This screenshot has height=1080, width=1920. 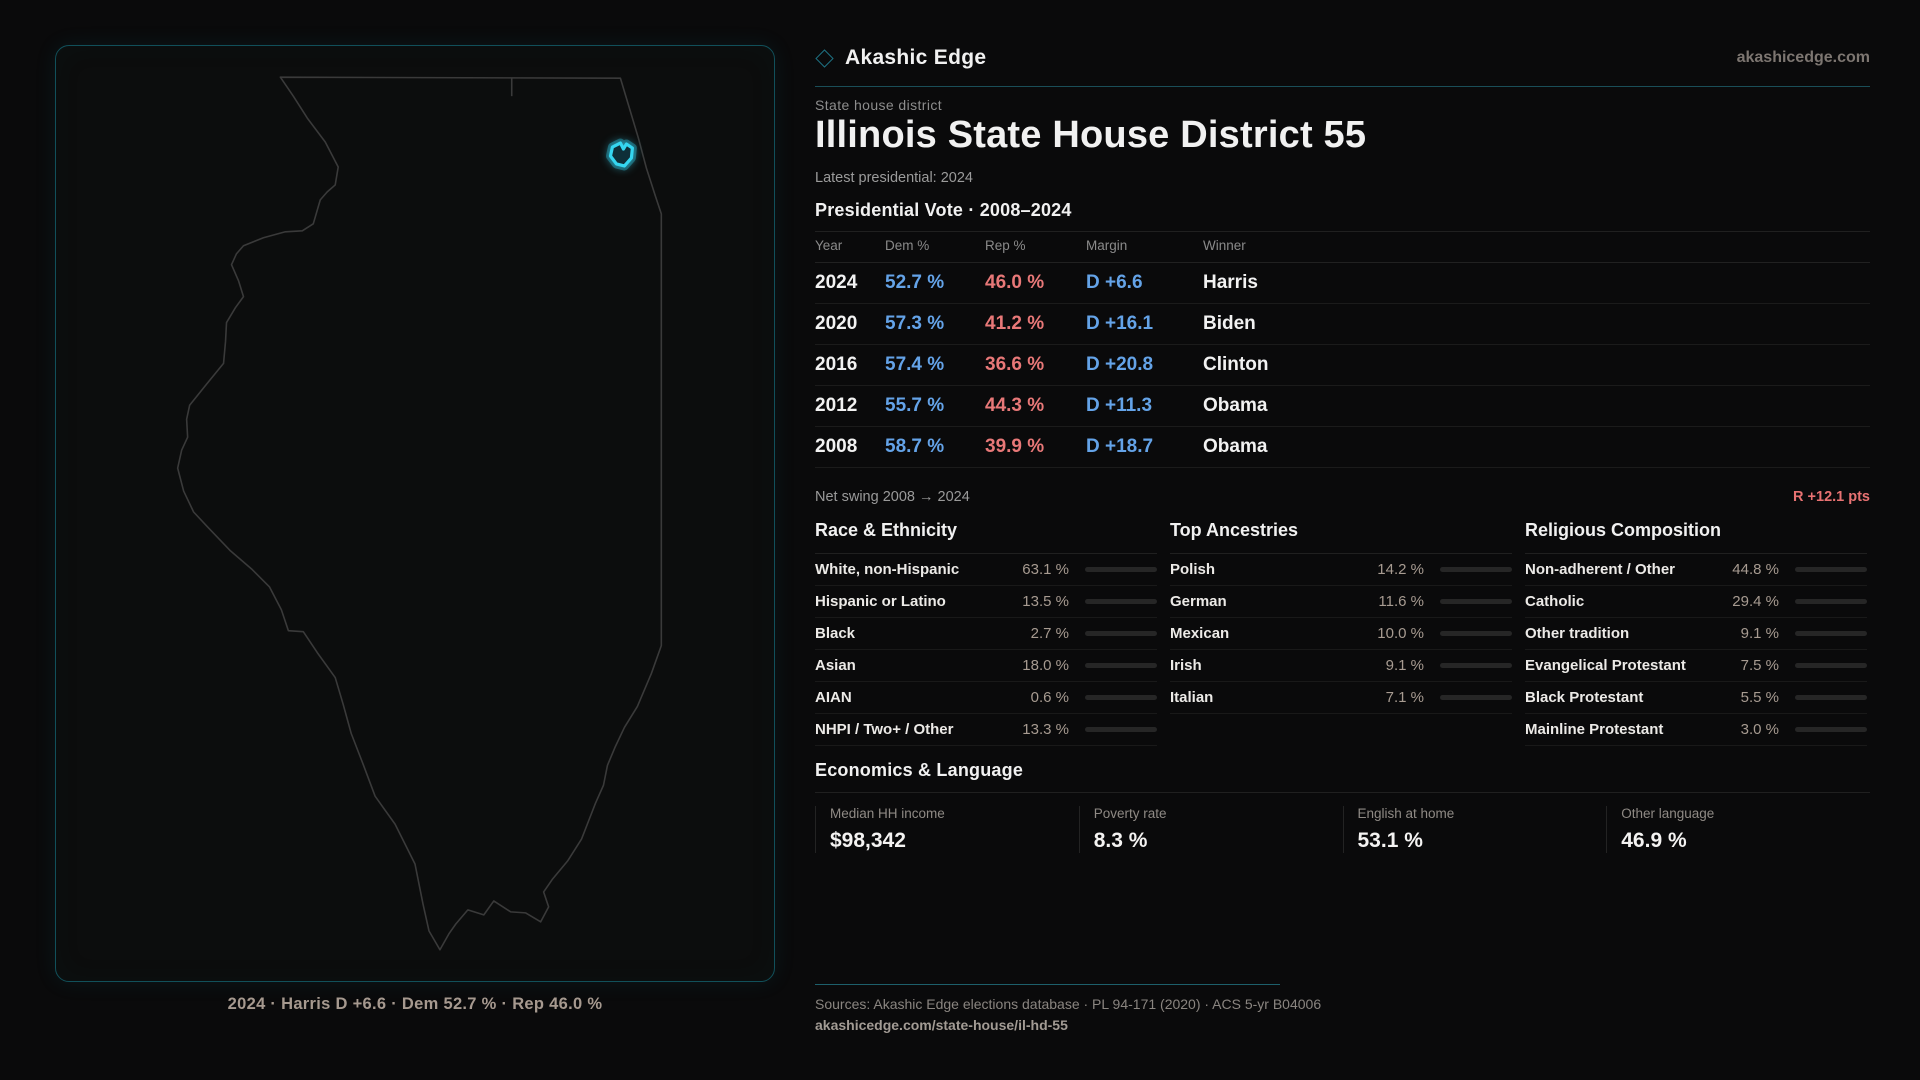 I want to click on demographic-label: Hispanic or Latino, so click(x=880, y=601).